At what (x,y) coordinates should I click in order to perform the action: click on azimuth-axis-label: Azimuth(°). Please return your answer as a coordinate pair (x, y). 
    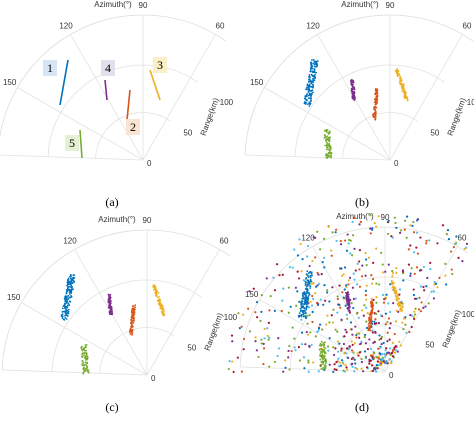
    Looking at the image, I should click on (113, 4).